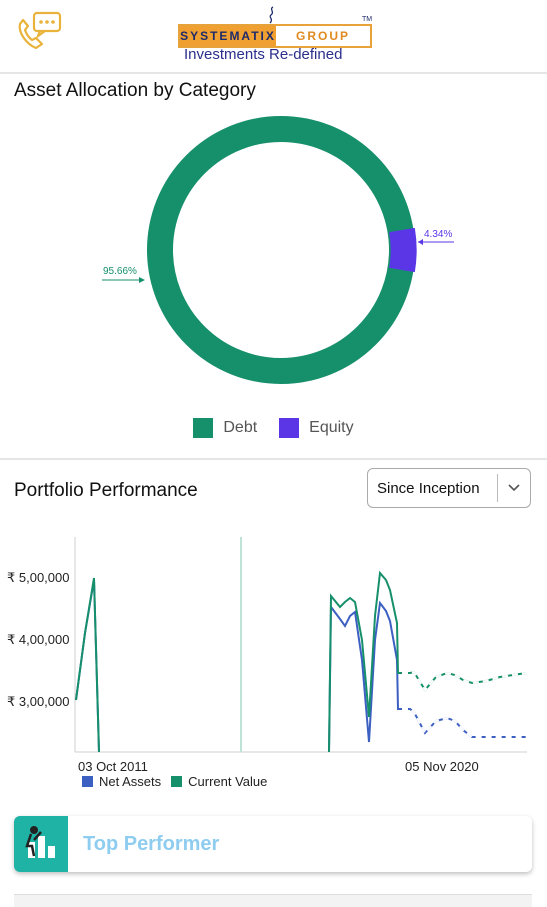 The image size is (547, 907). Describe the element at coordinates (331, 427) in the screenshot. I see `legend-label-equity: Equity` at that location.